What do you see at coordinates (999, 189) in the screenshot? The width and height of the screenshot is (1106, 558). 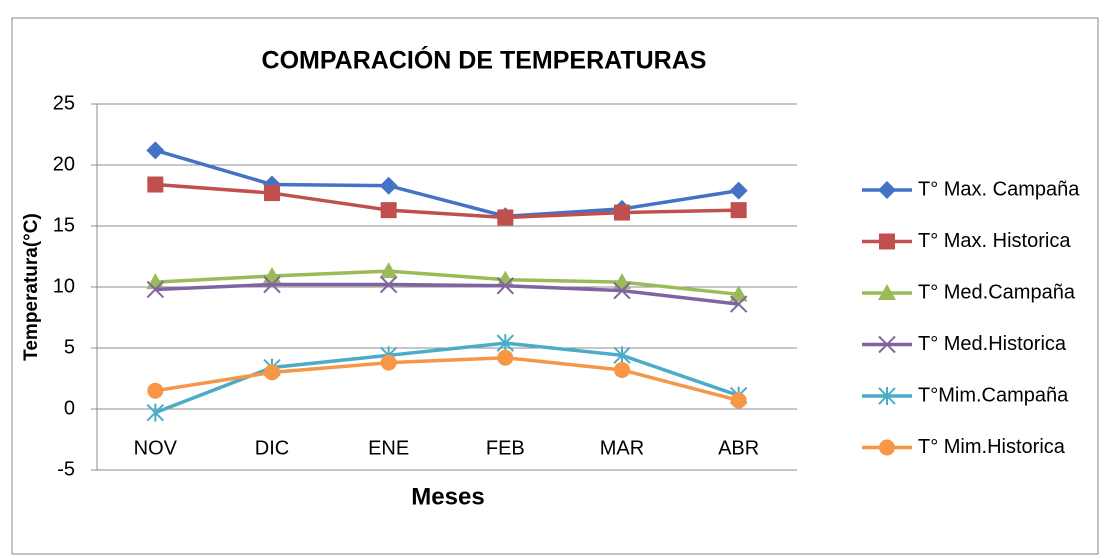 I see `legend-label: T° Max. Campaña` at bounding box center [999, 189].